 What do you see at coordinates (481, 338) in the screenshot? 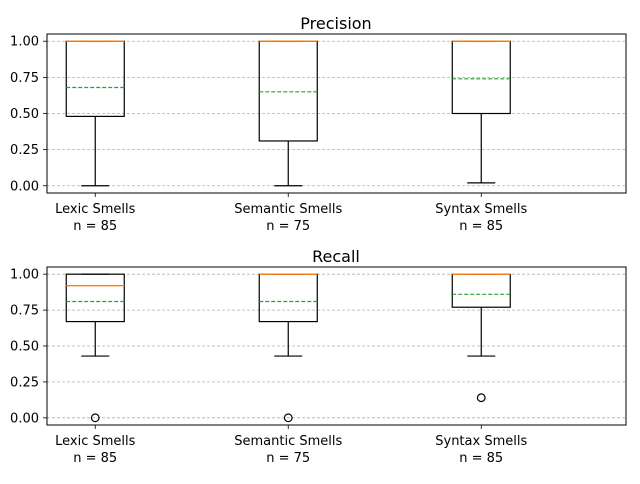
I see `recall-box-syntax-smells` at bounding box center [481, 338].